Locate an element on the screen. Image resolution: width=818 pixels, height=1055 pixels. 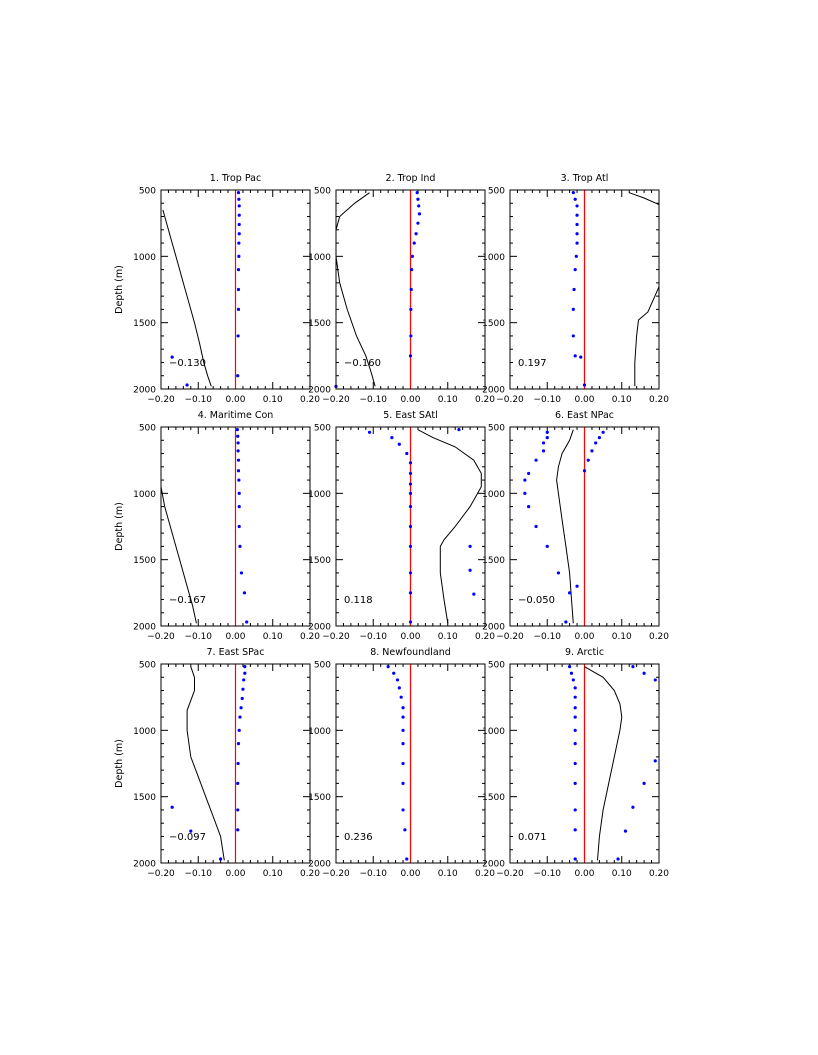
panel-title: 3. Trop Atl is located at coordinates (585, 178).